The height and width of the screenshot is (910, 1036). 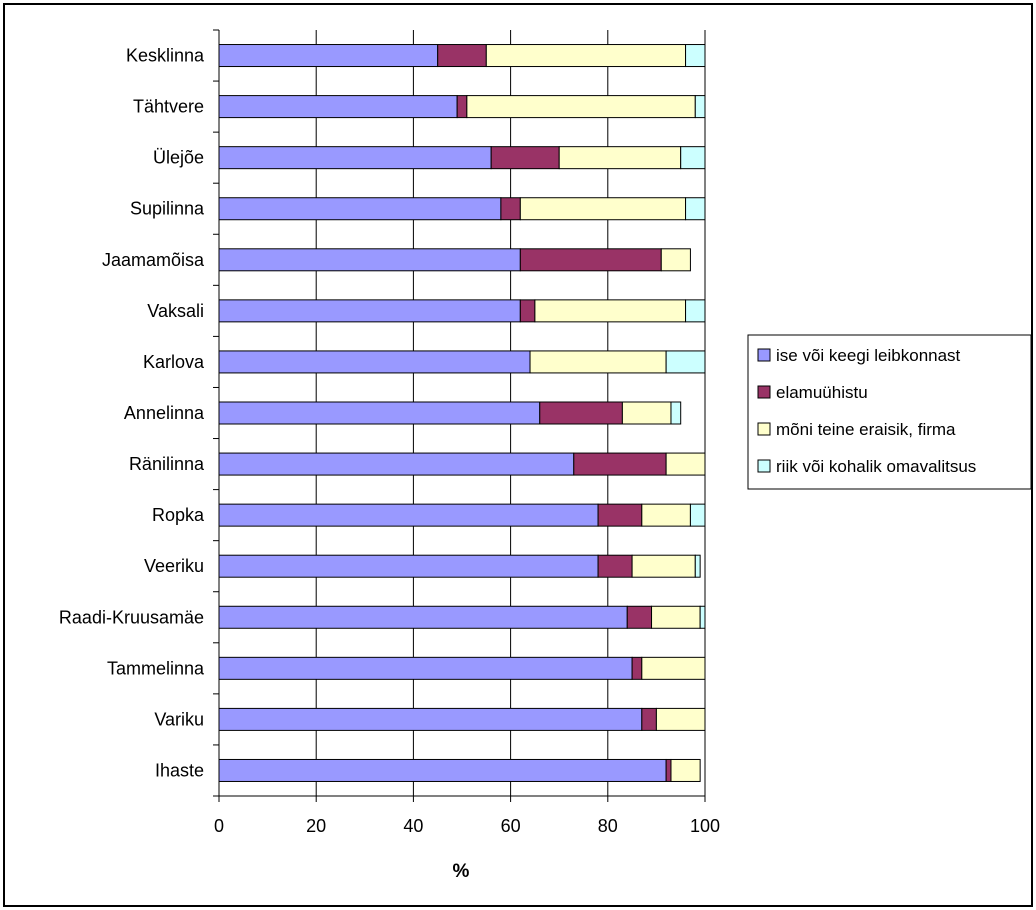 I want to click on legend-label: riik või kohalik omavalitsus, so click(x=876, y=466).